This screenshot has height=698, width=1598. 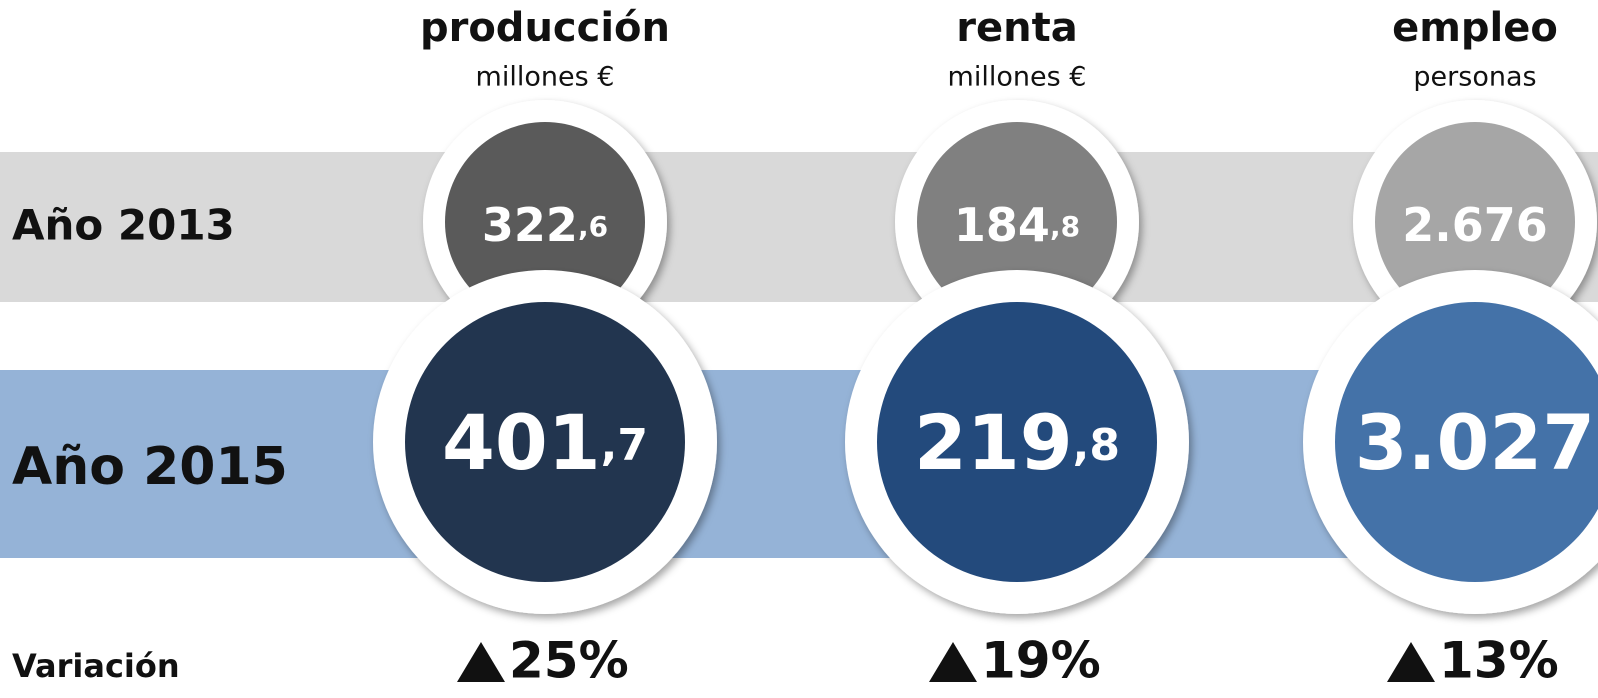 I want to click on value: 322,6, so click(x=545, y=225).